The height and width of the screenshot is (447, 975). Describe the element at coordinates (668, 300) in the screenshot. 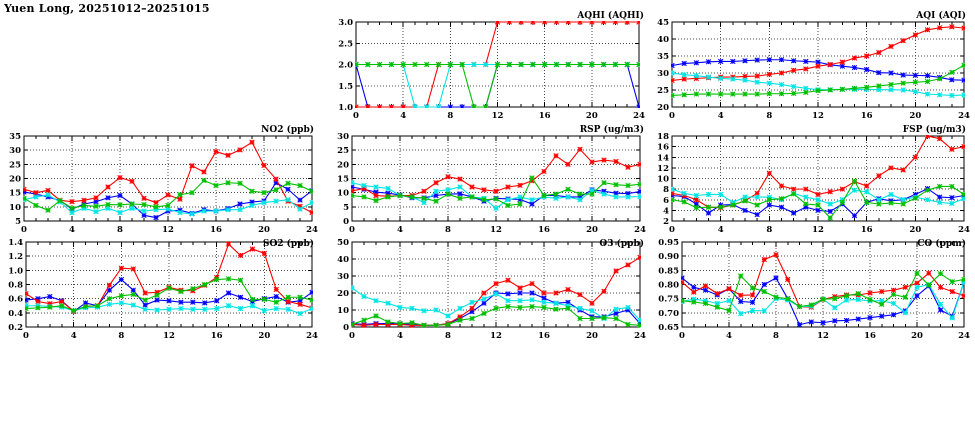

I see `y-tick-label: 0.75` at that location.